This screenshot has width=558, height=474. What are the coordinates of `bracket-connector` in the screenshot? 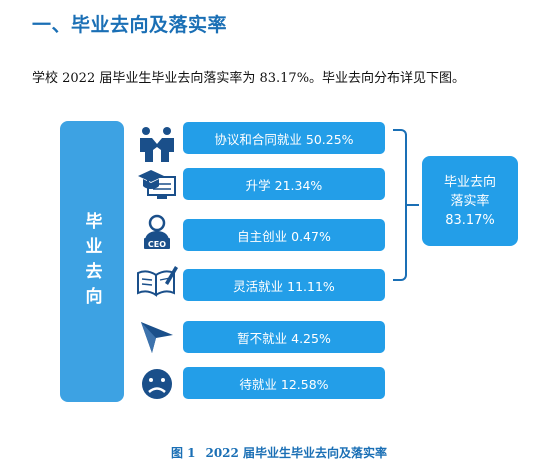 It's located at (413, 205).